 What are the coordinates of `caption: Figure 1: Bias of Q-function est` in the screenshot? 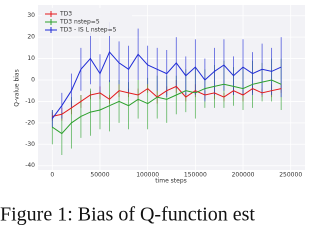 It's located at (127, 215).